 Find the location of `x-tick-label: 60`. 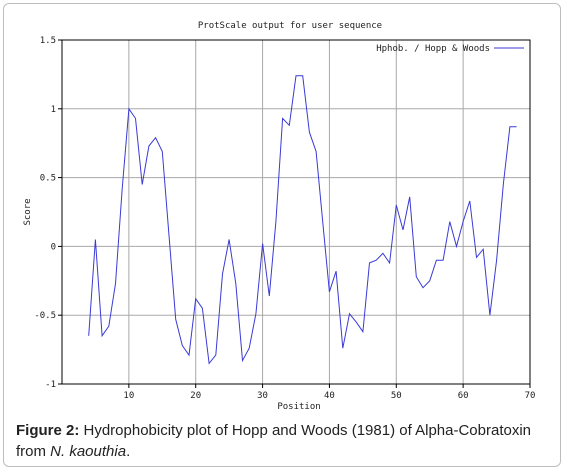

x-tick-label: 60 is located at coordinates (463, 396).